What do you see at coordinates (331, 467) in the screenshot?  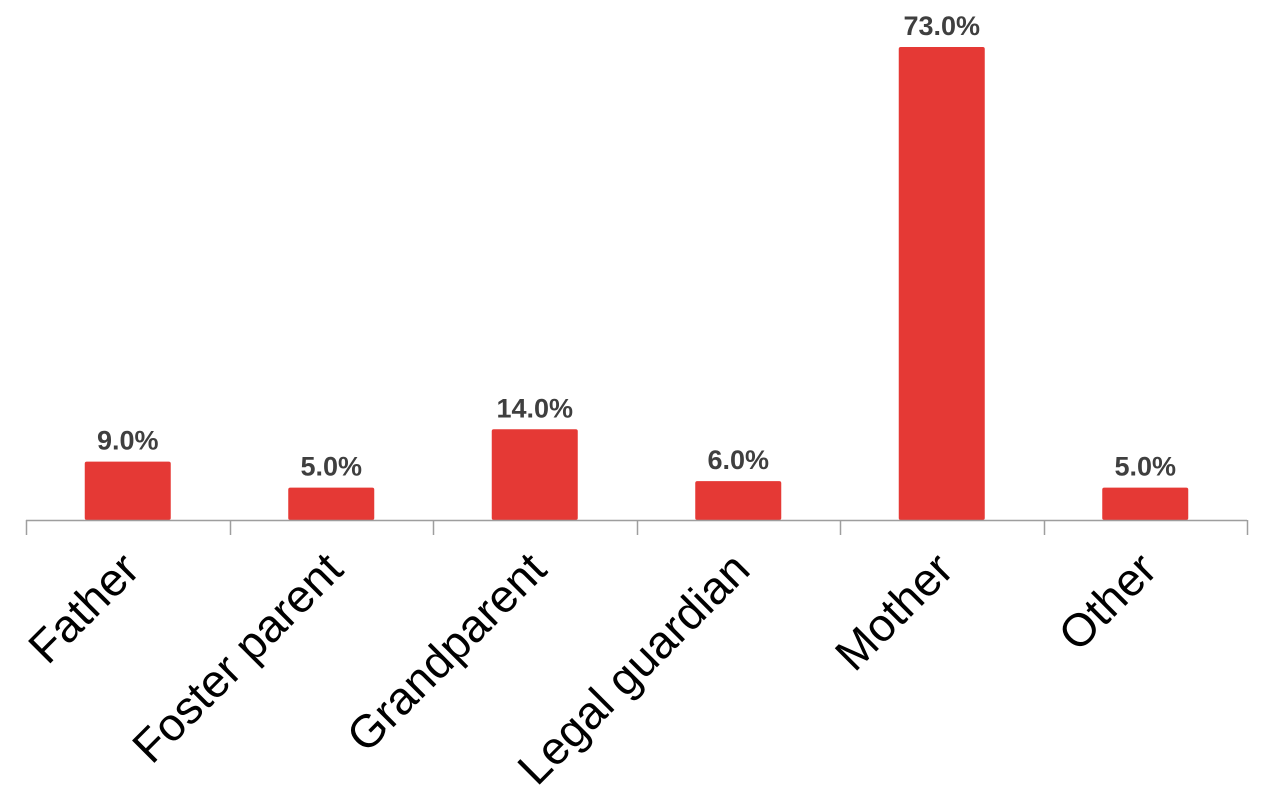 I see `data-label-foster-parent: 5.0%` at bounding box center [331, 467].